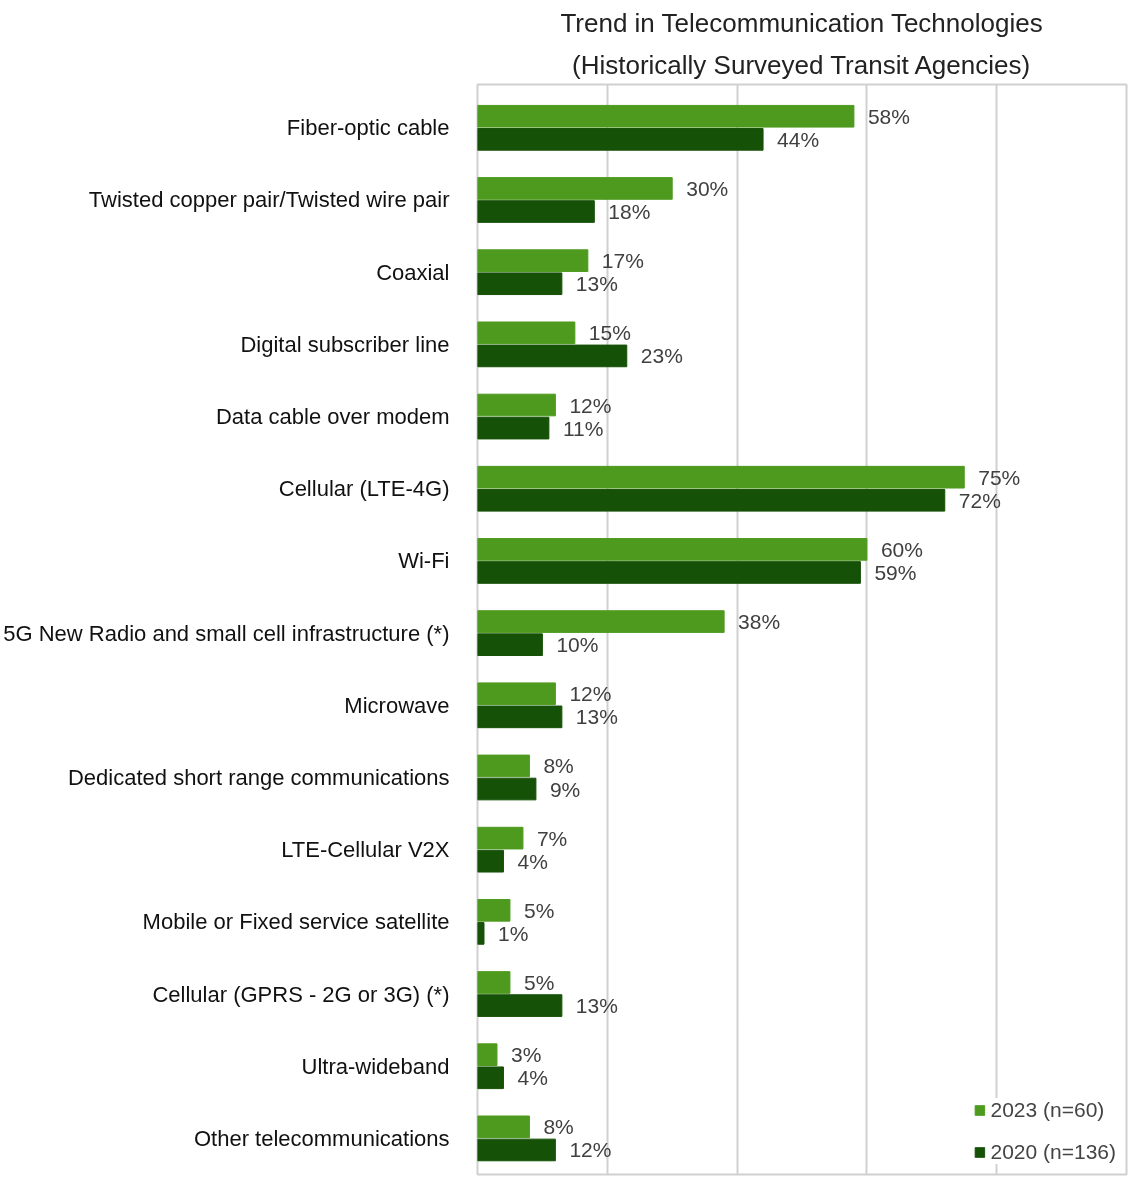  What do you see at coordinates (622, 261) in the screenshot?
I see `data-label: 17%` at bounding box center [622, 261].